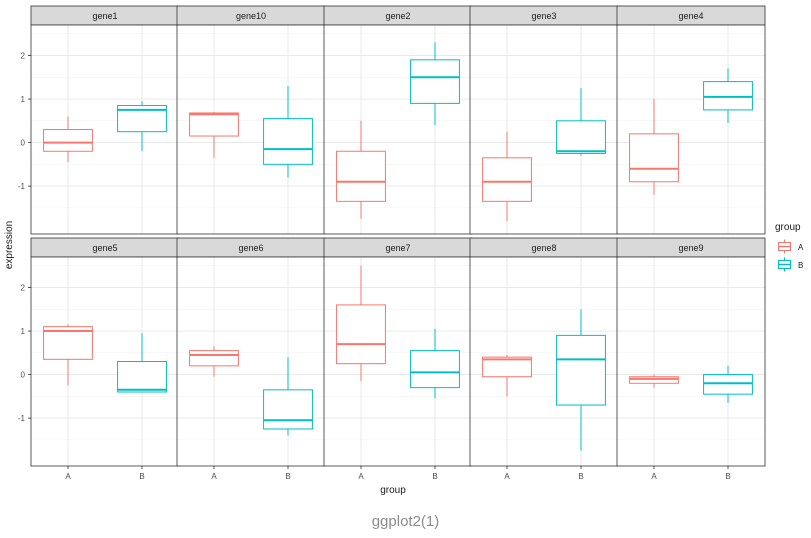 This screenshot has height=538, width=811. What do you see at coordinates (543, 248) in the screenshot?
I see `facet-strip-label: gene8` at bounding box center [543, 248].